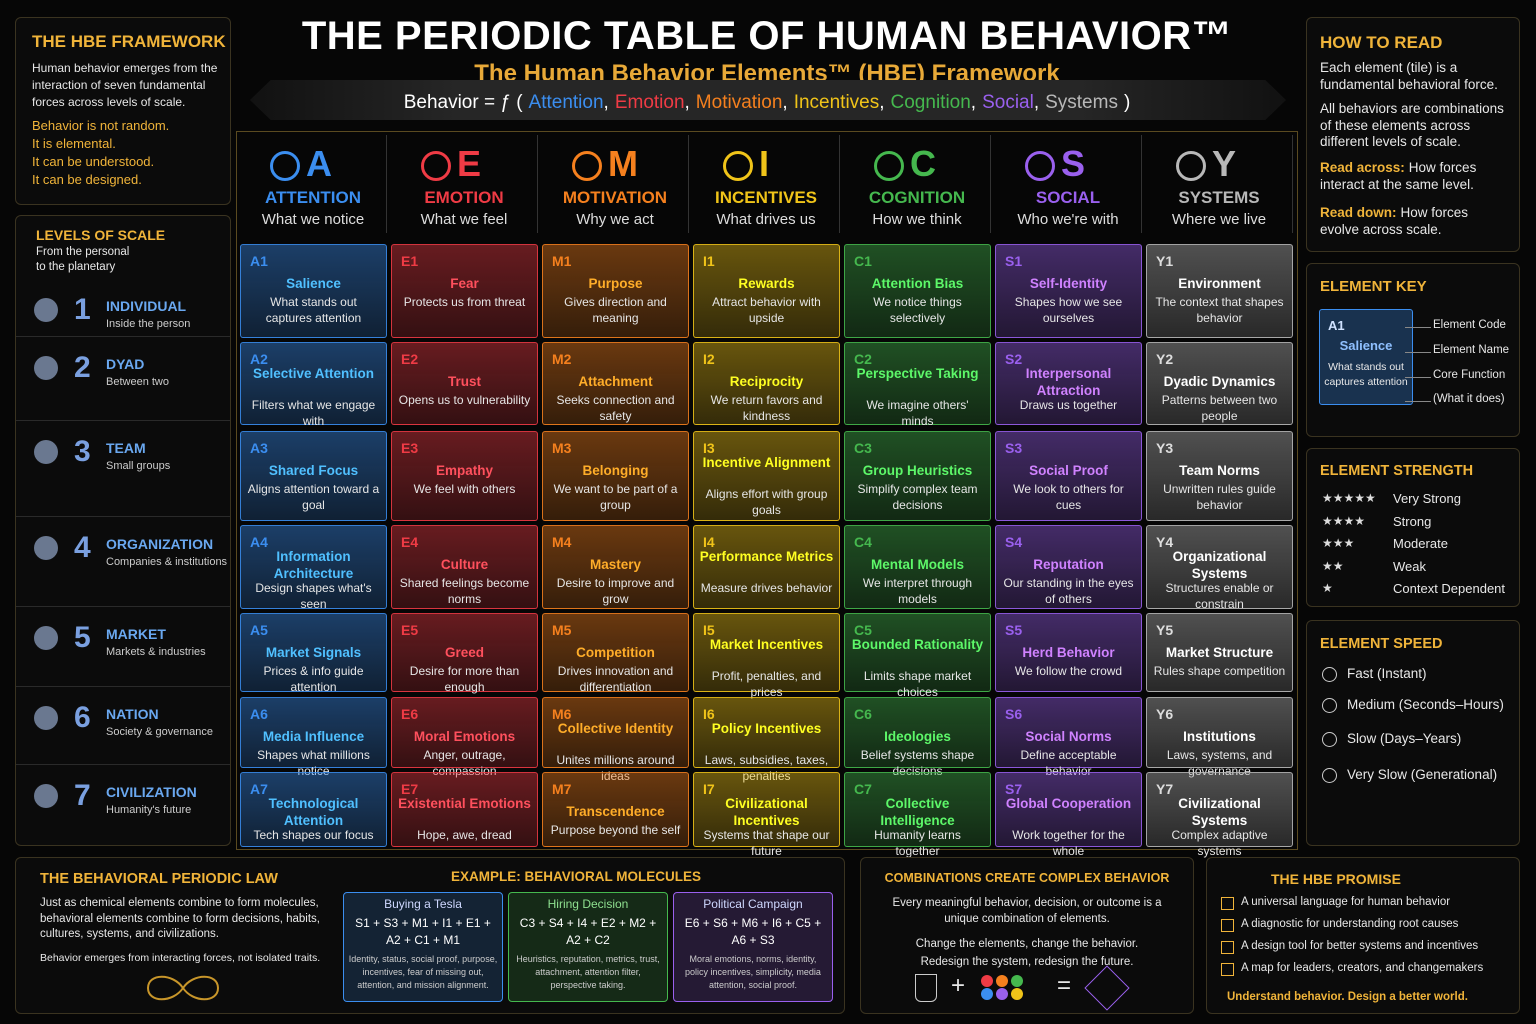 This screenshot has height=1024, width=1536. What do you see at coordinates (285, 166) in the screenshot?
I see `column-icon` at bounding box center [285, 166].